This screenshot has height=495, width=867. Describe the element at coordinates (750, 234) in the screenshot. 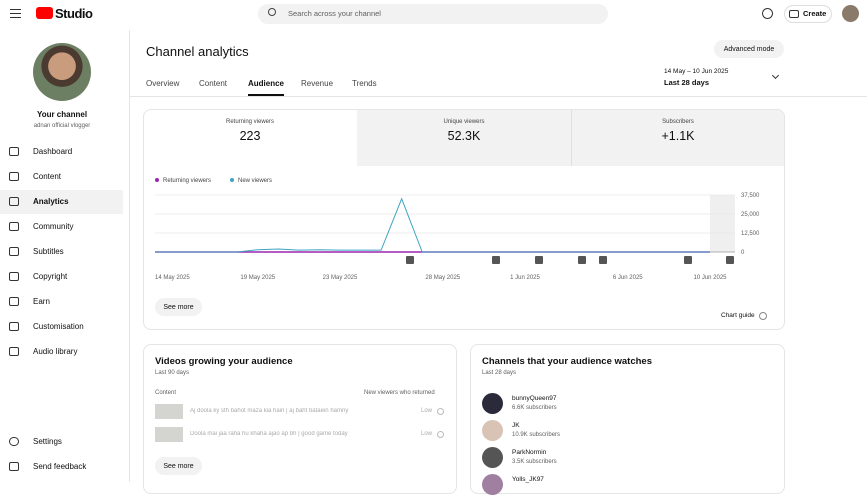

I see `y-tick-label: 12,500` at that location.